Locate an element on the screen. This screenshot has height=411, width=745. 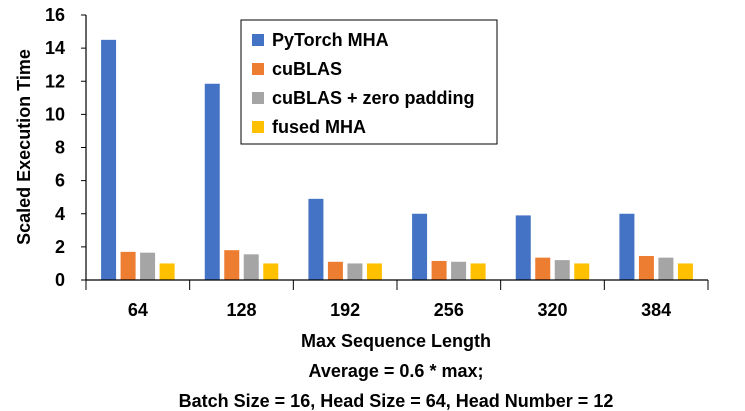
legend-box is located at coordinates (369, 82).